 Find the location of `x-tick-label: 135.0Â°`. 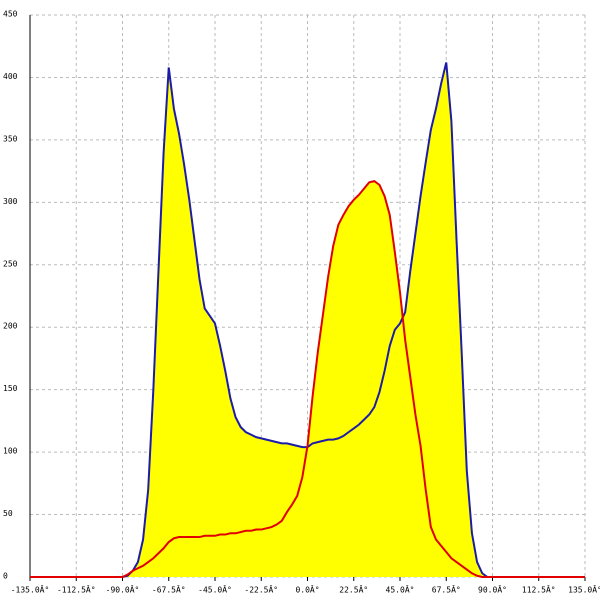

x-tick-label: 135.0Â° is located at coordinates (584, 589).